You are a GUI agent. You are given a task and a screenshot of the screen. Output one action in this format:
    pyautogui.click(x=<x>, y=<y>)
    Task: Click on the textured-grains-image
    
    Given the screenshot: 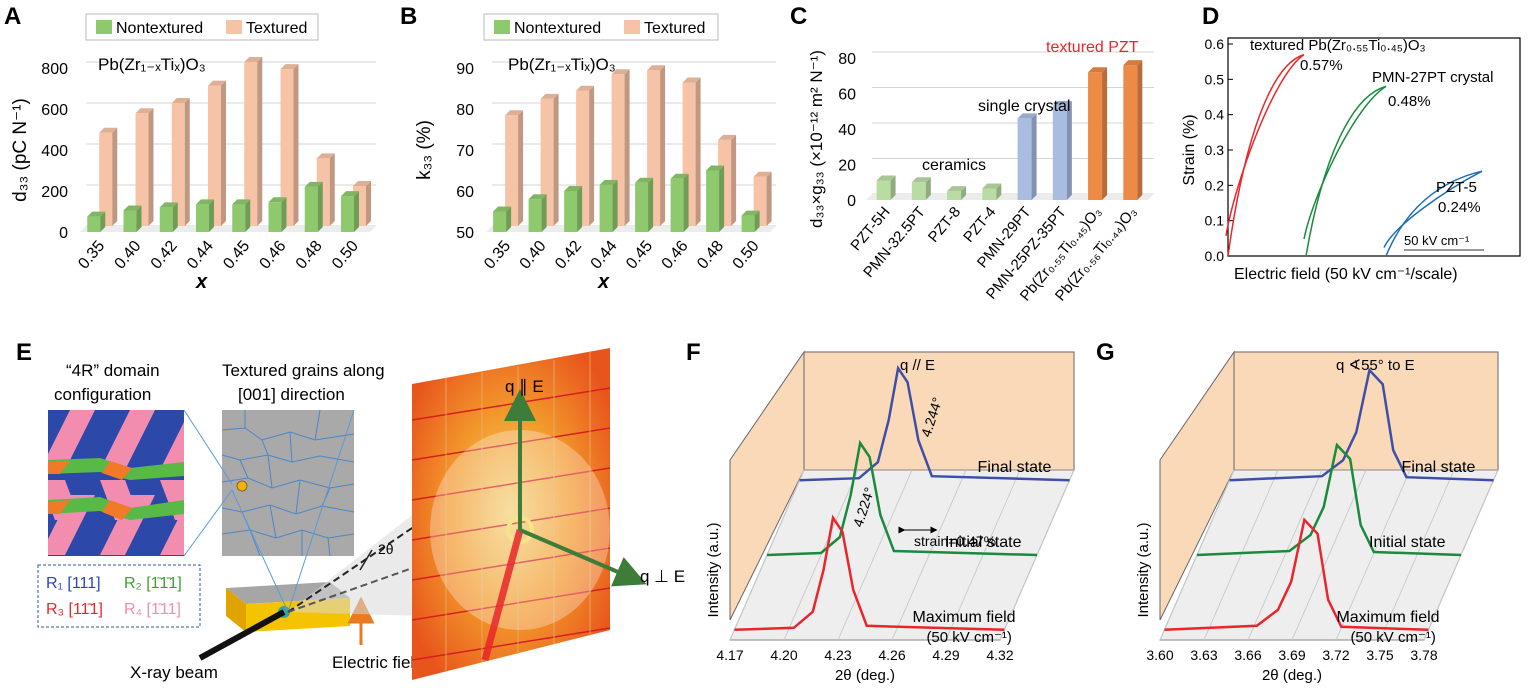 What is the action you would take?
    pyautogui.click(x=288, y=483)
    